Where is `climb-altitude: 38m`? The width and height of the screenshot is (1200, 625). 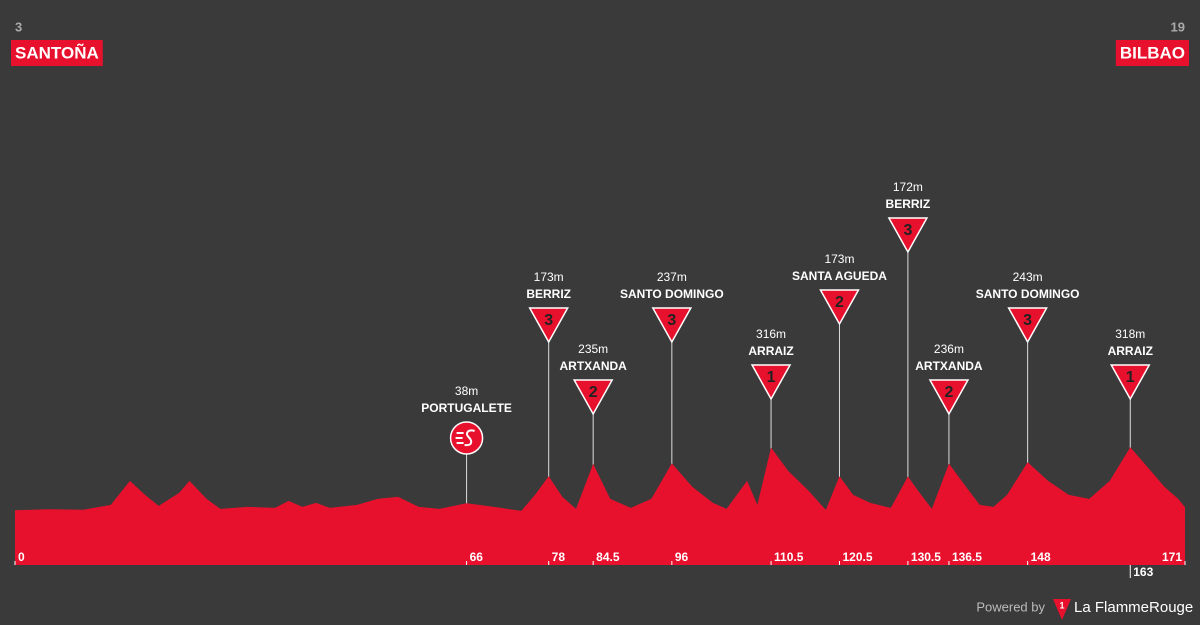
climb-altitude: 38m is located at coordinates (466, 391).